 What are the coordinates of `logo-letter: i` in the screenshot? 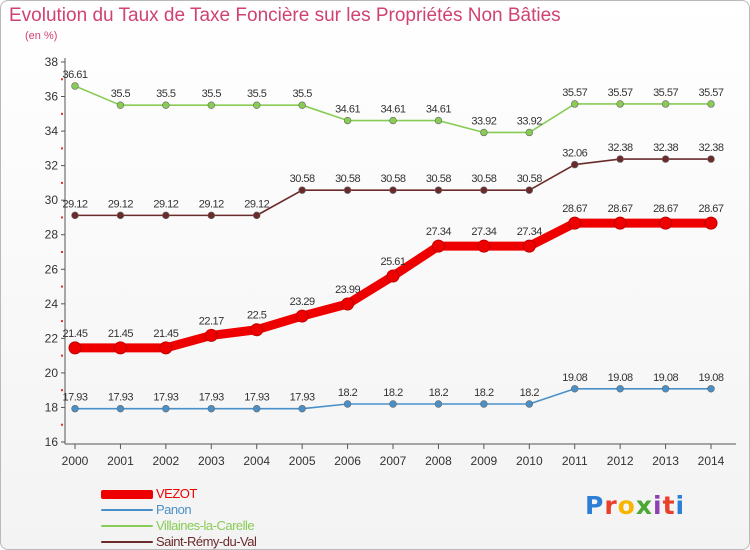 It's located at (658, 505).